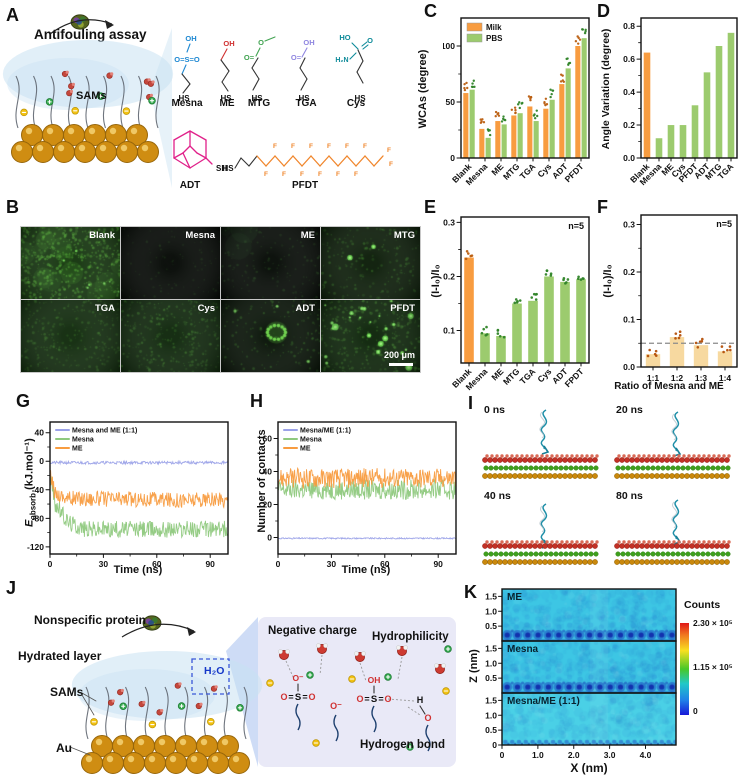  I want to click on svg-text: 4.0, so click(646, 755).